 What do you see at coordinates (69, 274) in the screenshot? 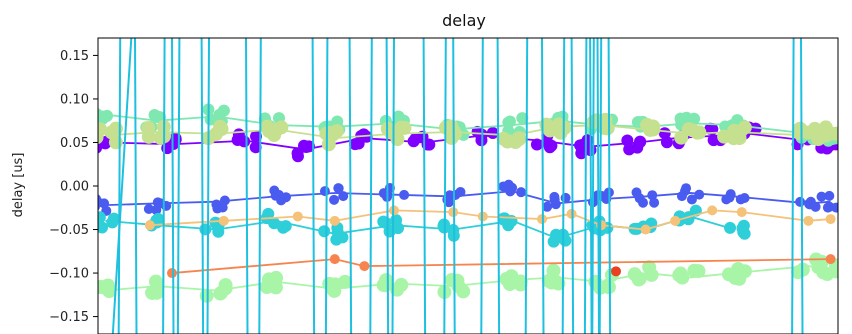
I see `y-tick-label: −0.10` at bounding box center [69, 274].